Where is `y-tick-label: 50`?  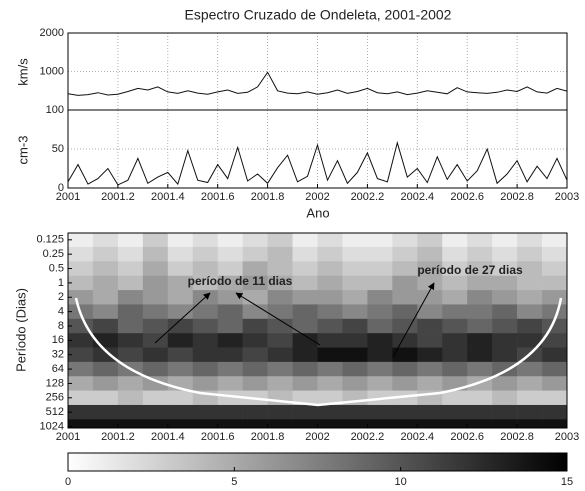
y-tick-label: 50 is located at coordinates (58, 149).